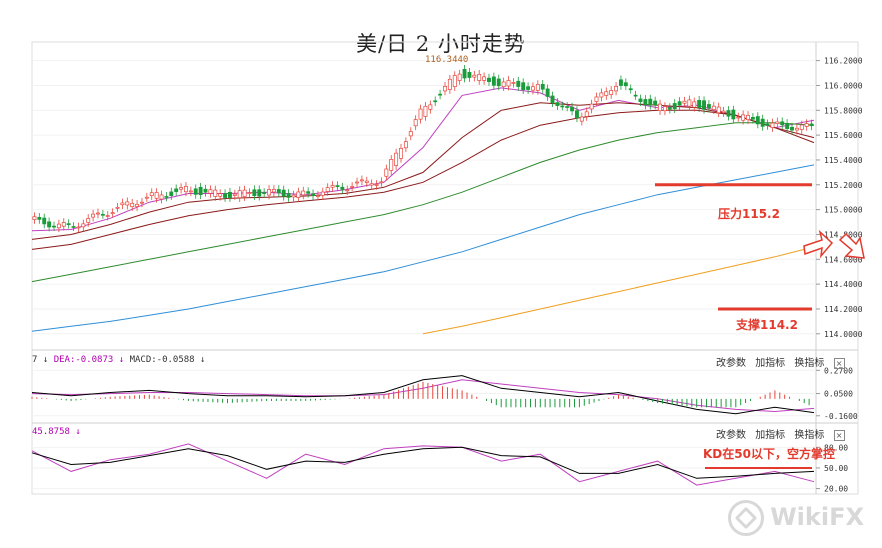  I want to click on series-line-k-kd, so click(423, 464).